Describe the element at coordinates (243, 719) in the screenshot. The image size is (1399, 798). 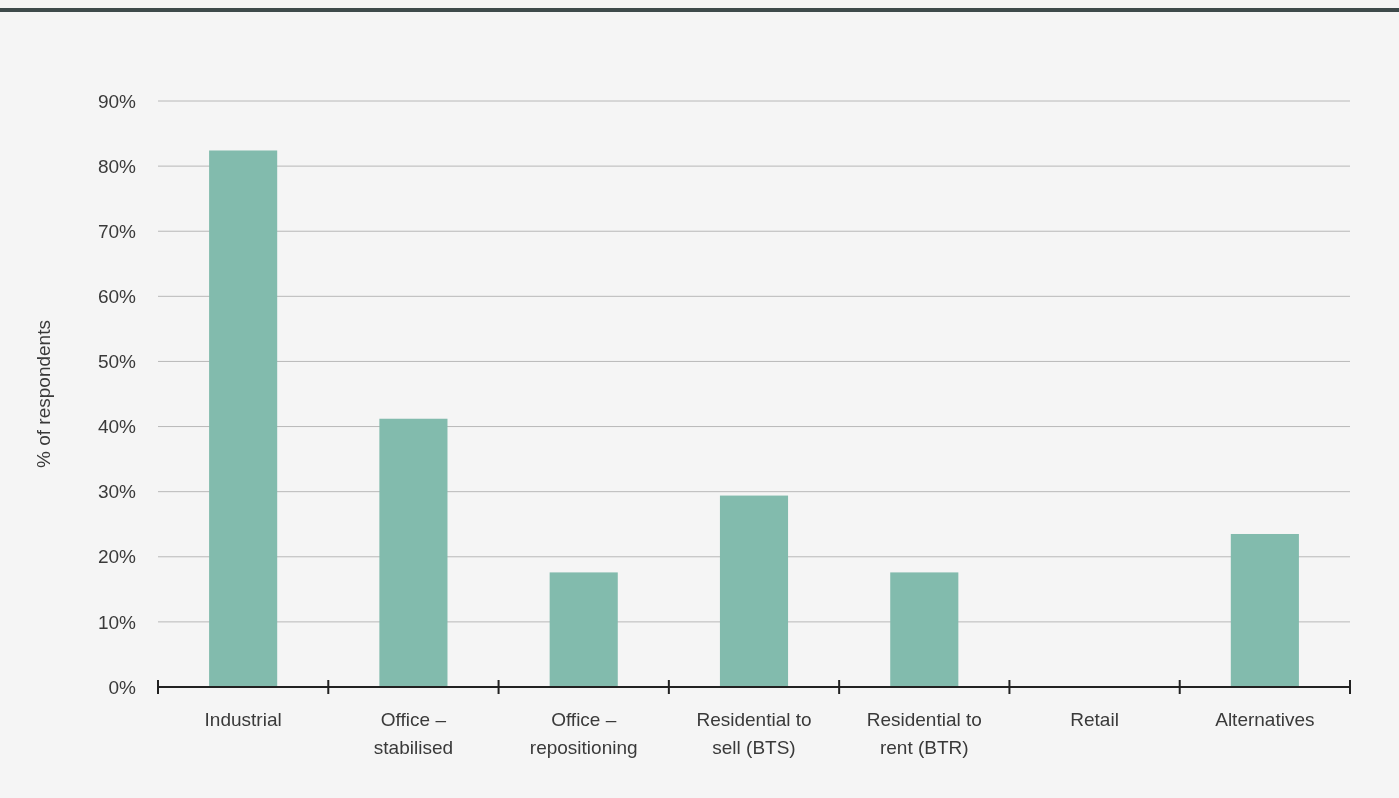
I see `x-tick-label: Industrial` at that location.